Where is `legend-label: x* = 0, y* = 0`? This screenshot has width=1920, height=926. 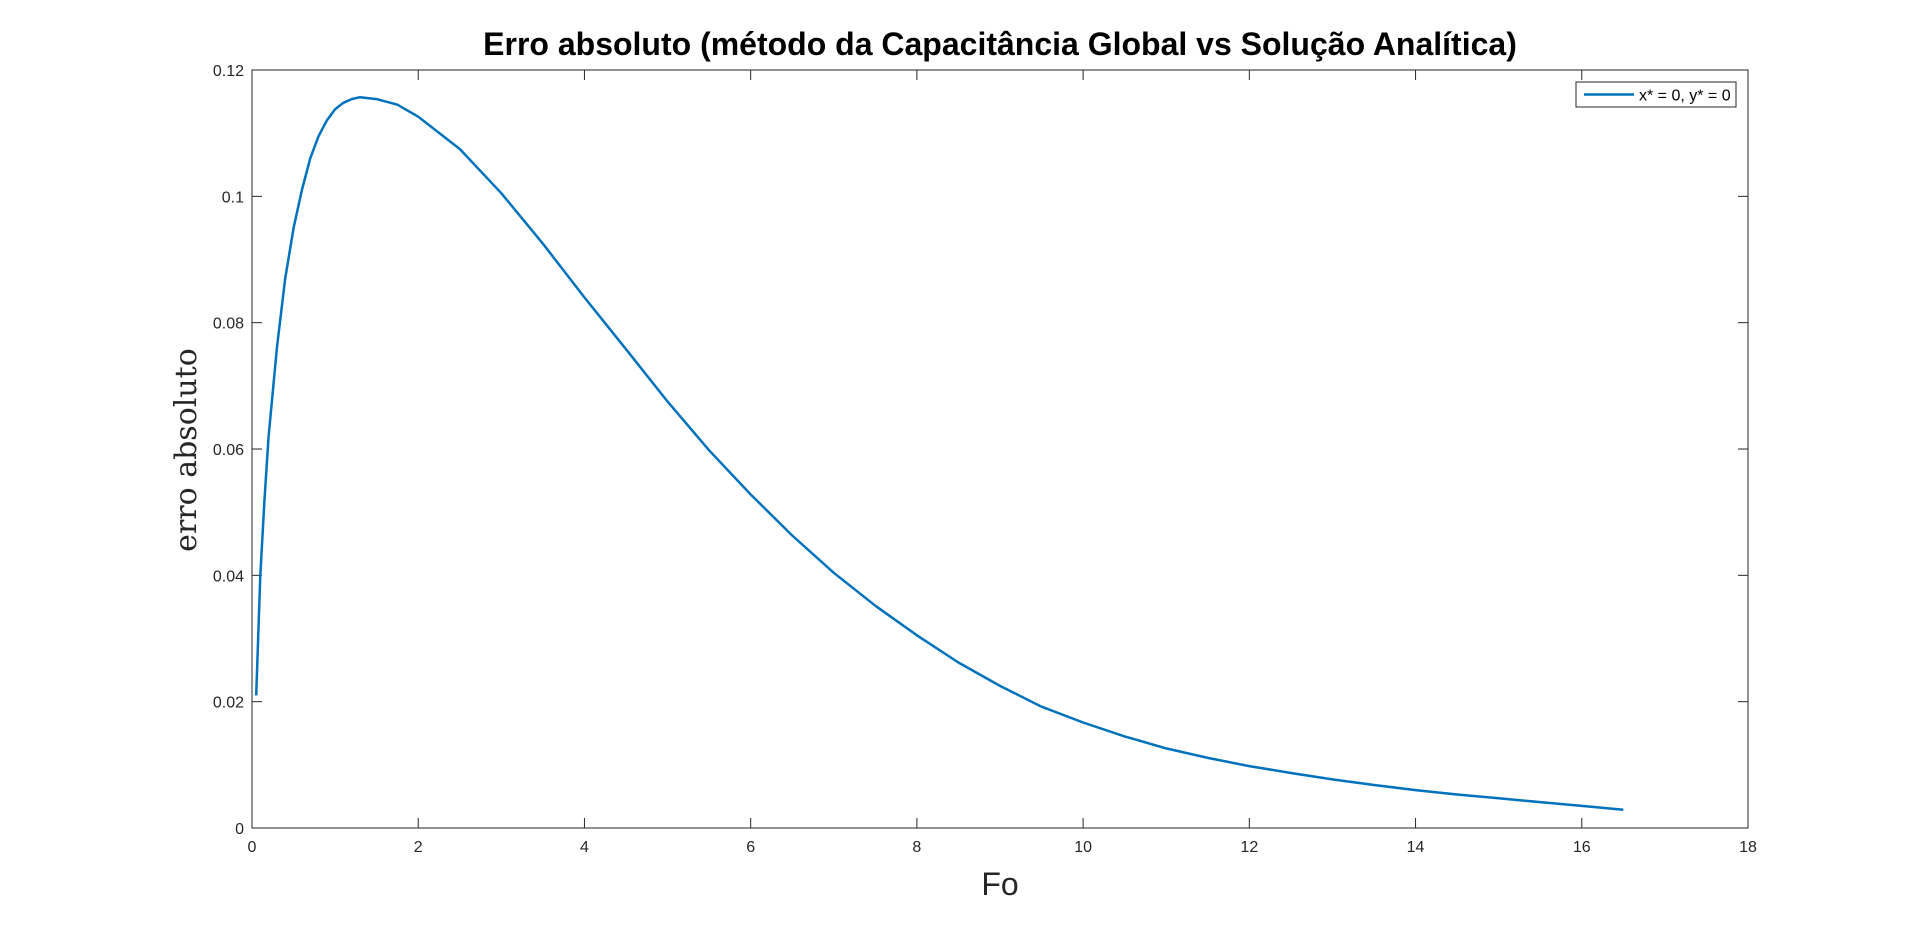
legend-label: x* = 0, y* = 0 is located at coordinates (1685, 96).